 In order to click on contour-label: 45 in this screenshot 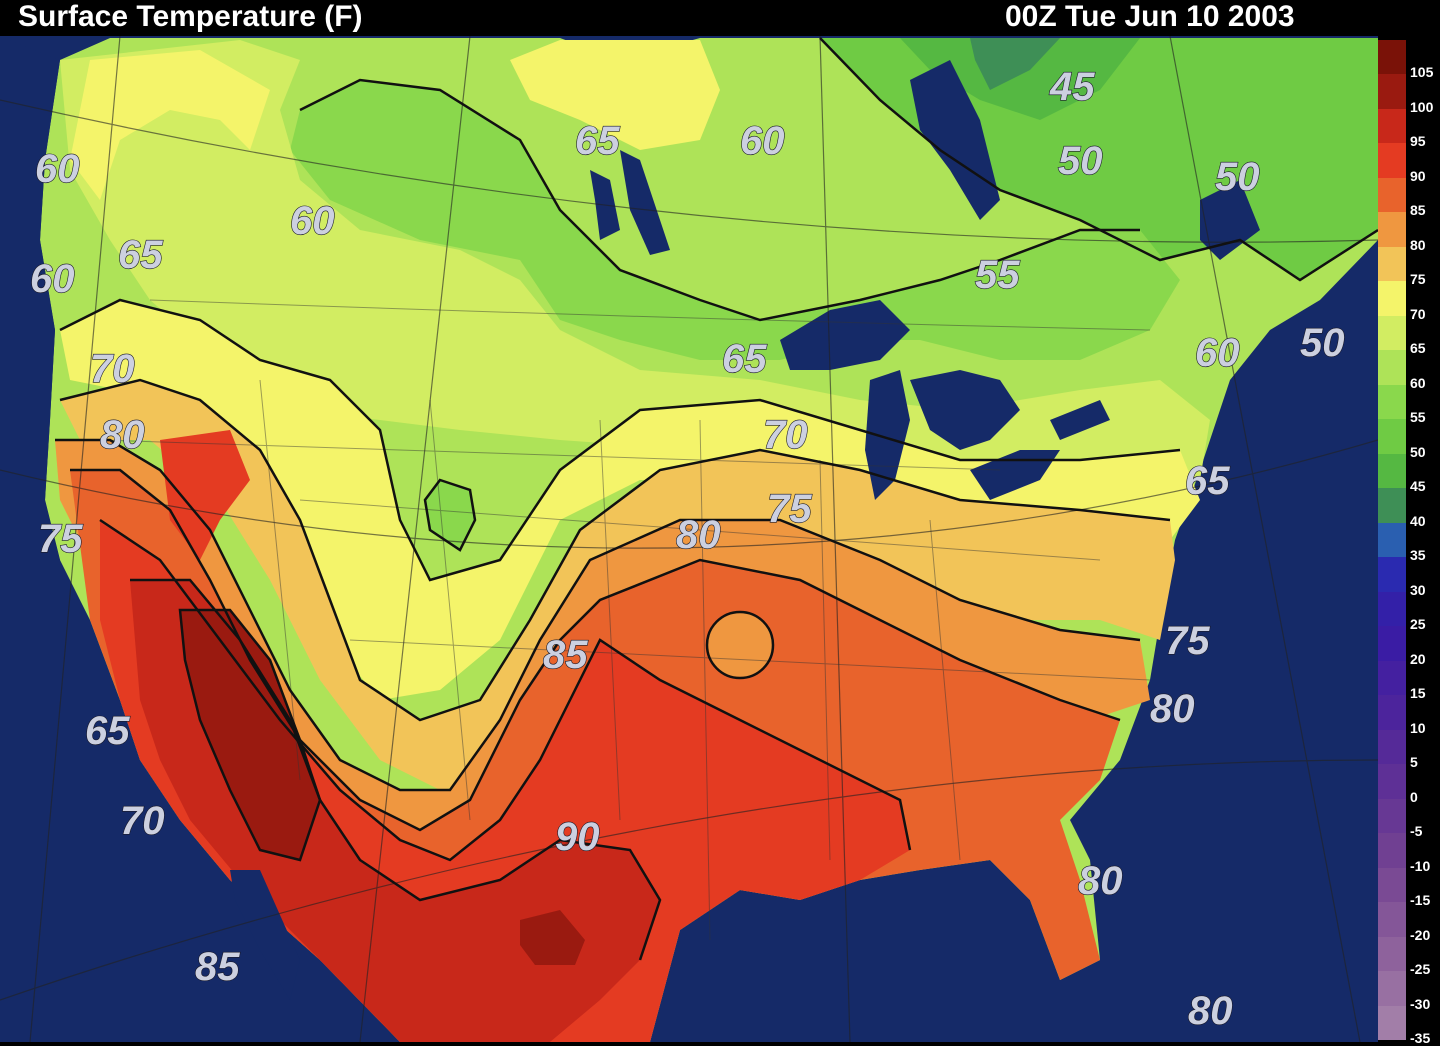, I will do `click(1072, 87)`.